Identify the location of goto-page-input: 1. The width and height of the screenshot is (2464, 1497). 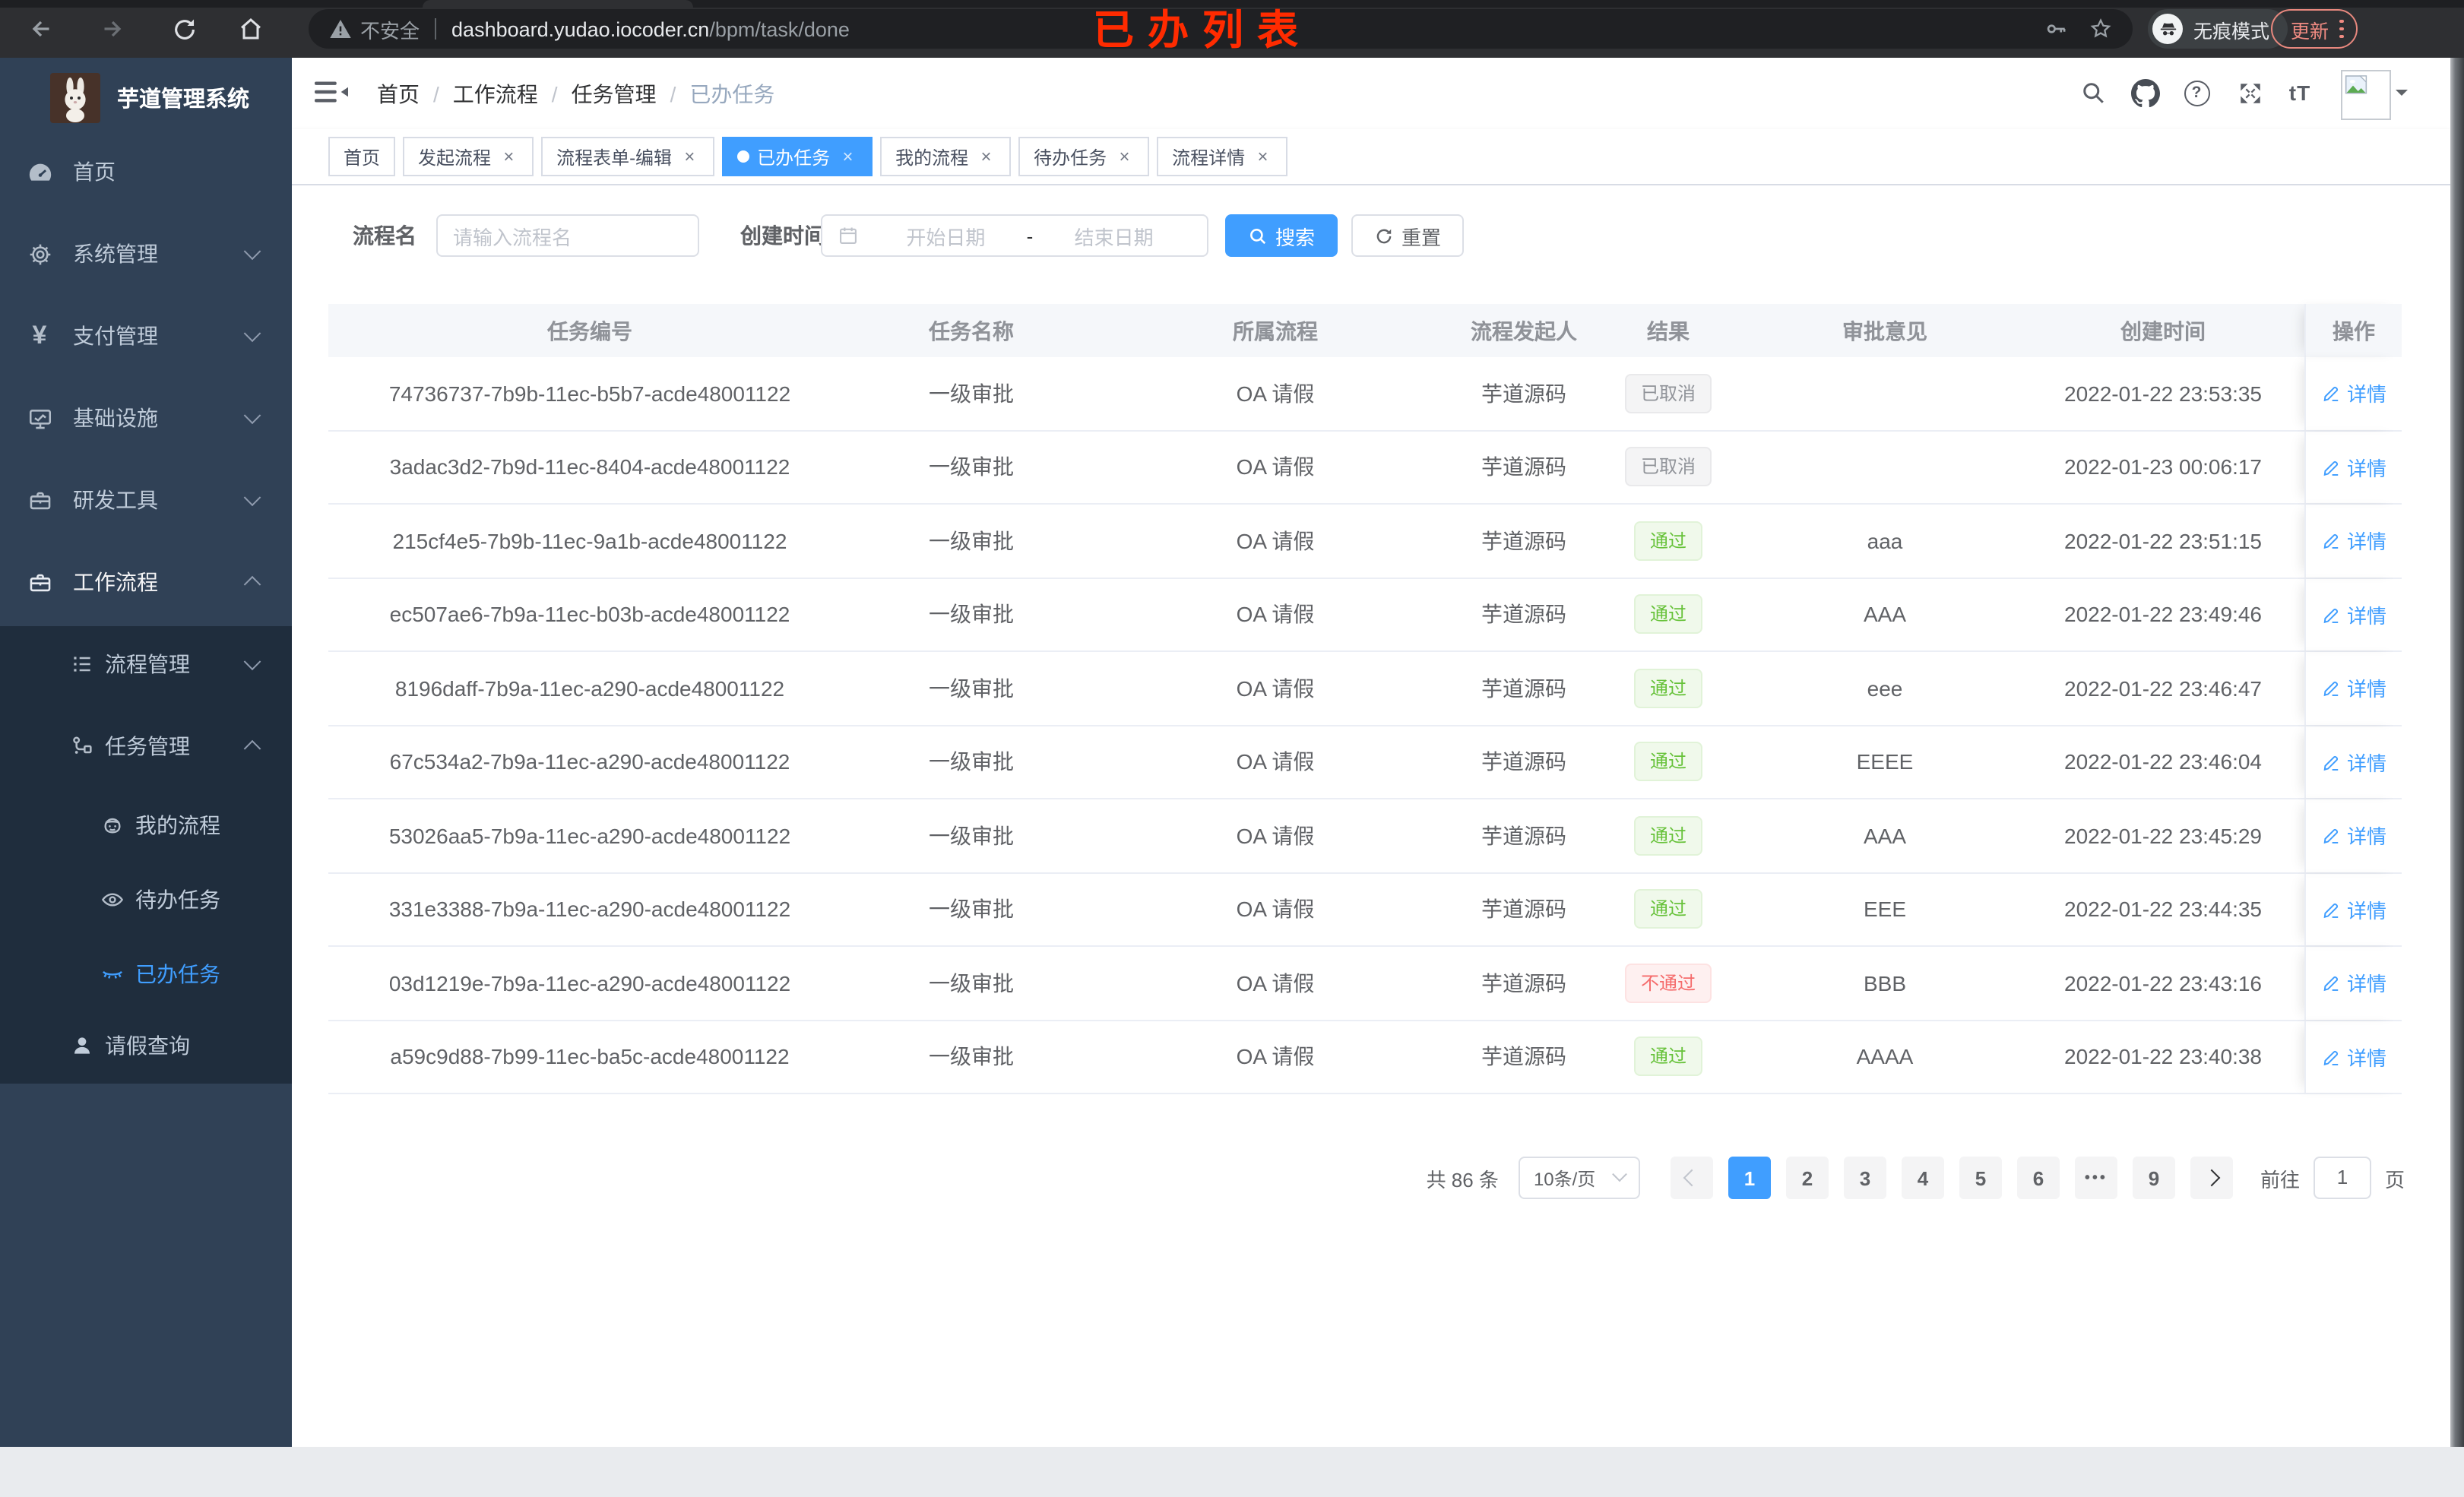
(2342, 1178).